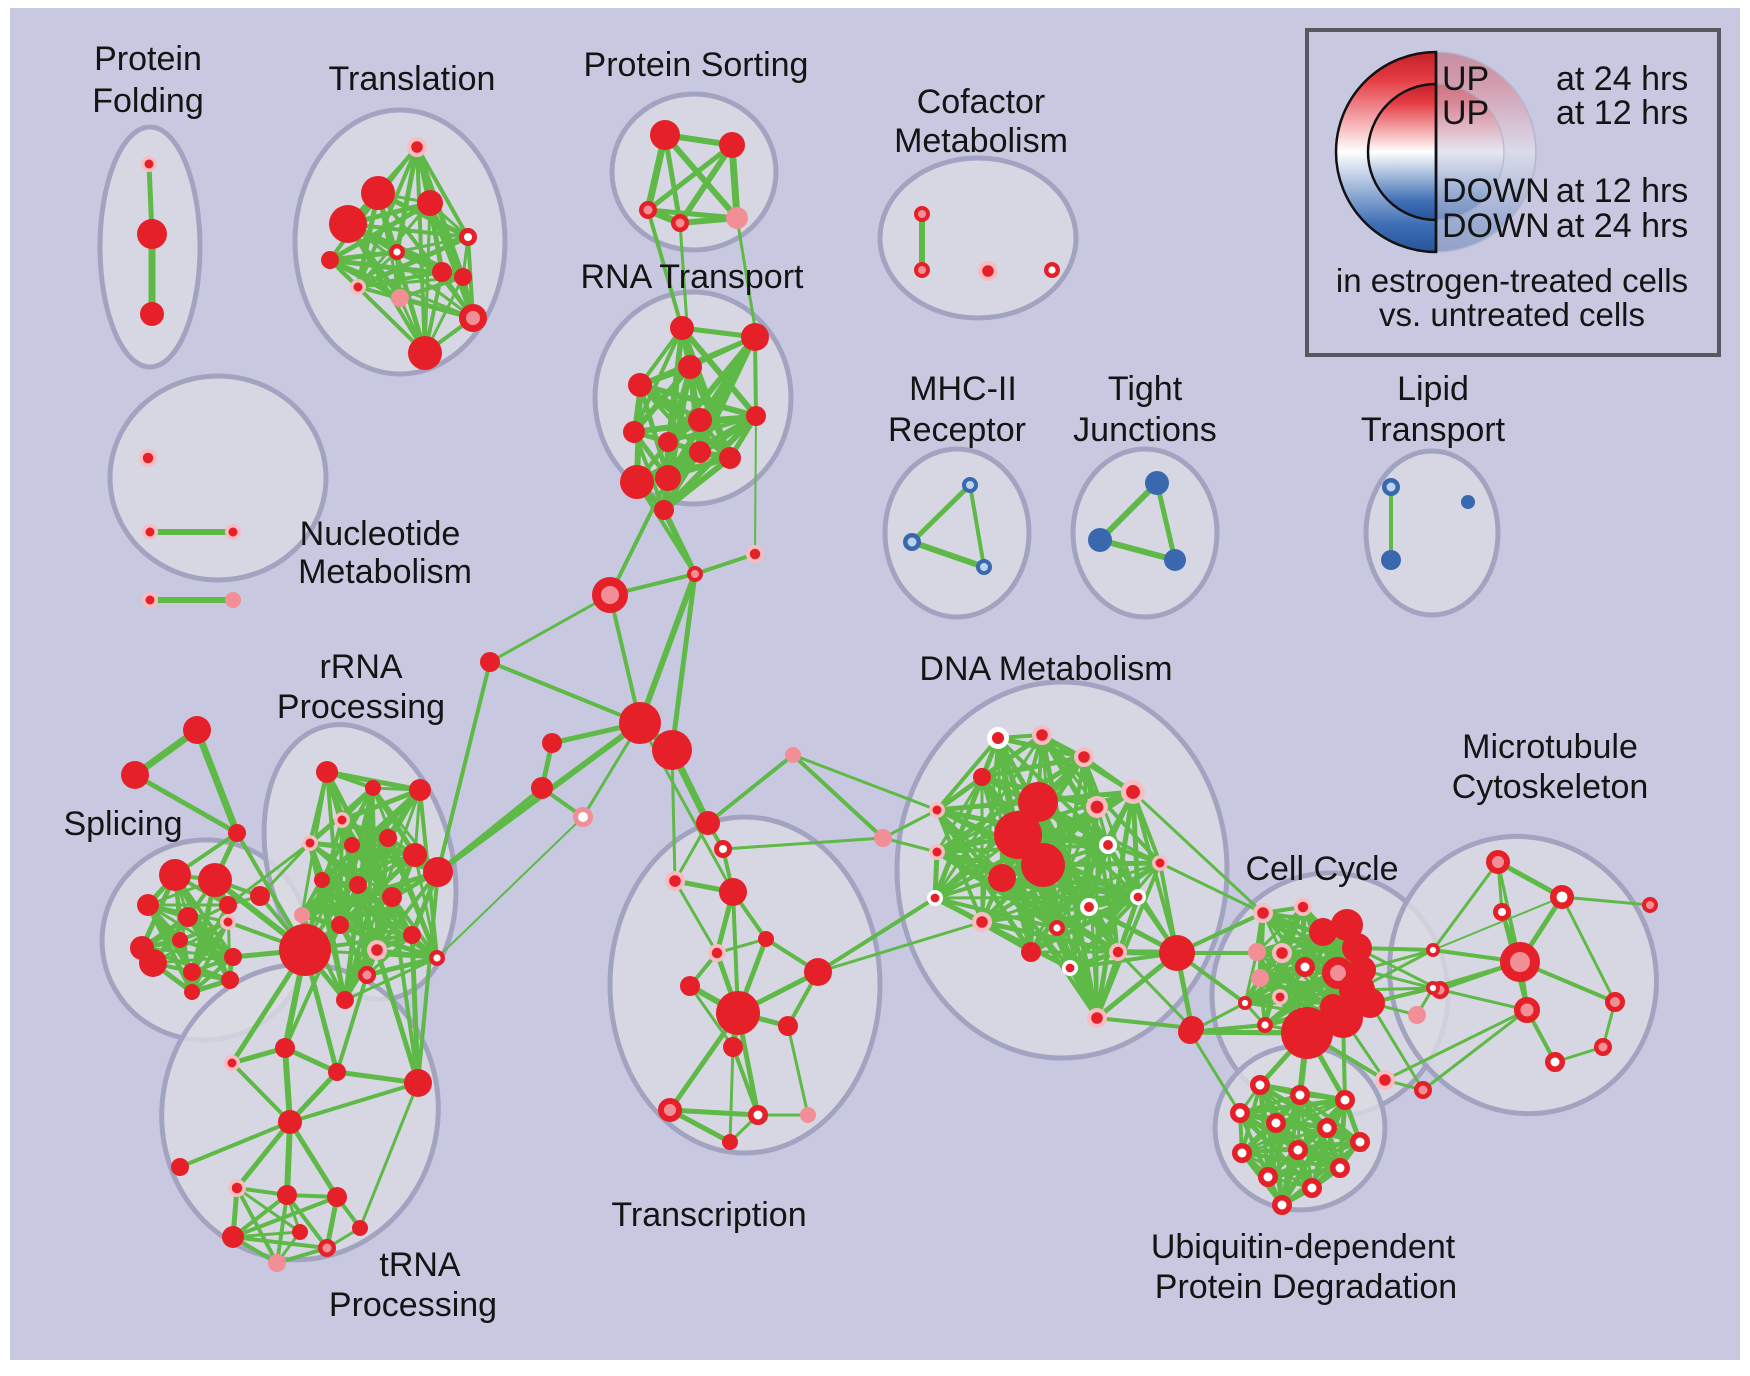  I want to click on cluster-transcription-region, so click(745, 985).